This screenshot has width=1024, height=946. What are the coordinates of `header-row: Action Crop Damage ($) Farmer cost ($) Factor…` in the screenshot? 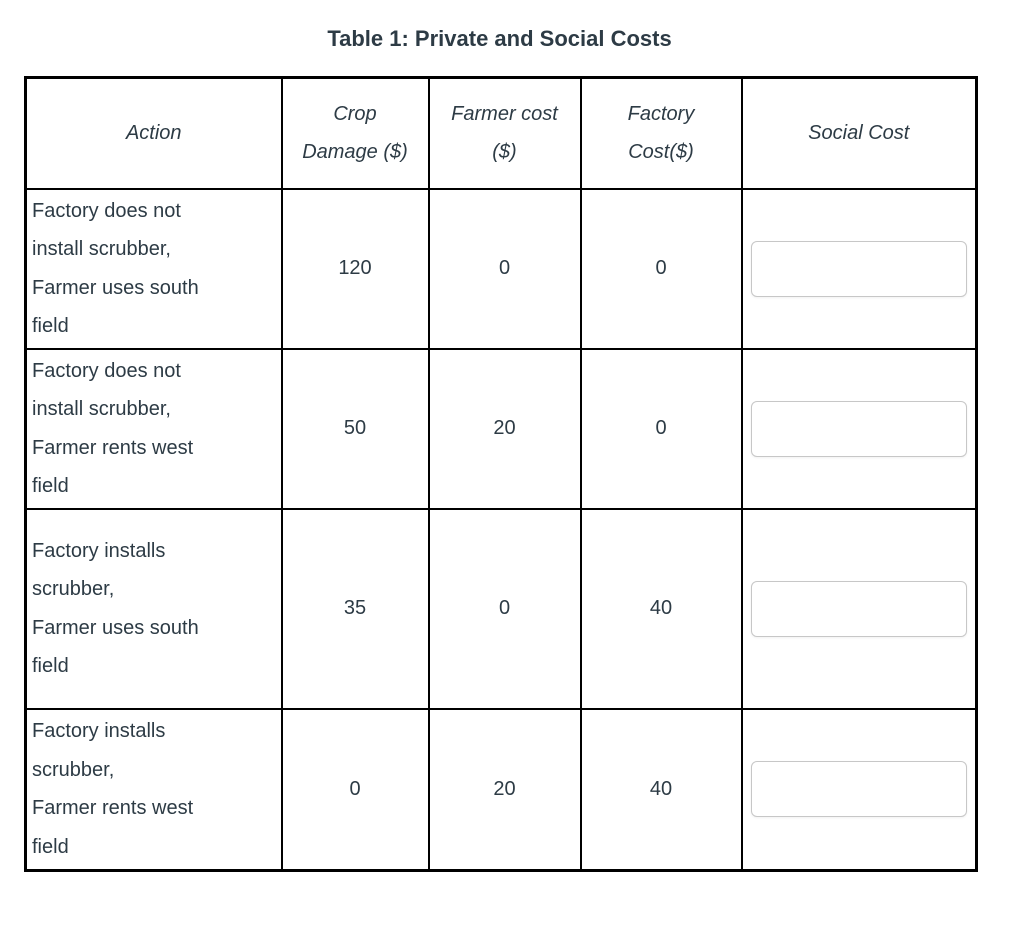 It's located at (501, 133).